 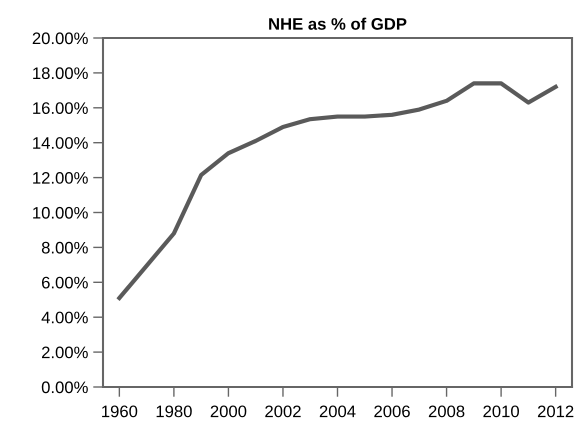 What do you see at coordinates (65, 387) in the screenshot?
I see `y-tick-label: 0.00%` at bounding box center [65, 387].